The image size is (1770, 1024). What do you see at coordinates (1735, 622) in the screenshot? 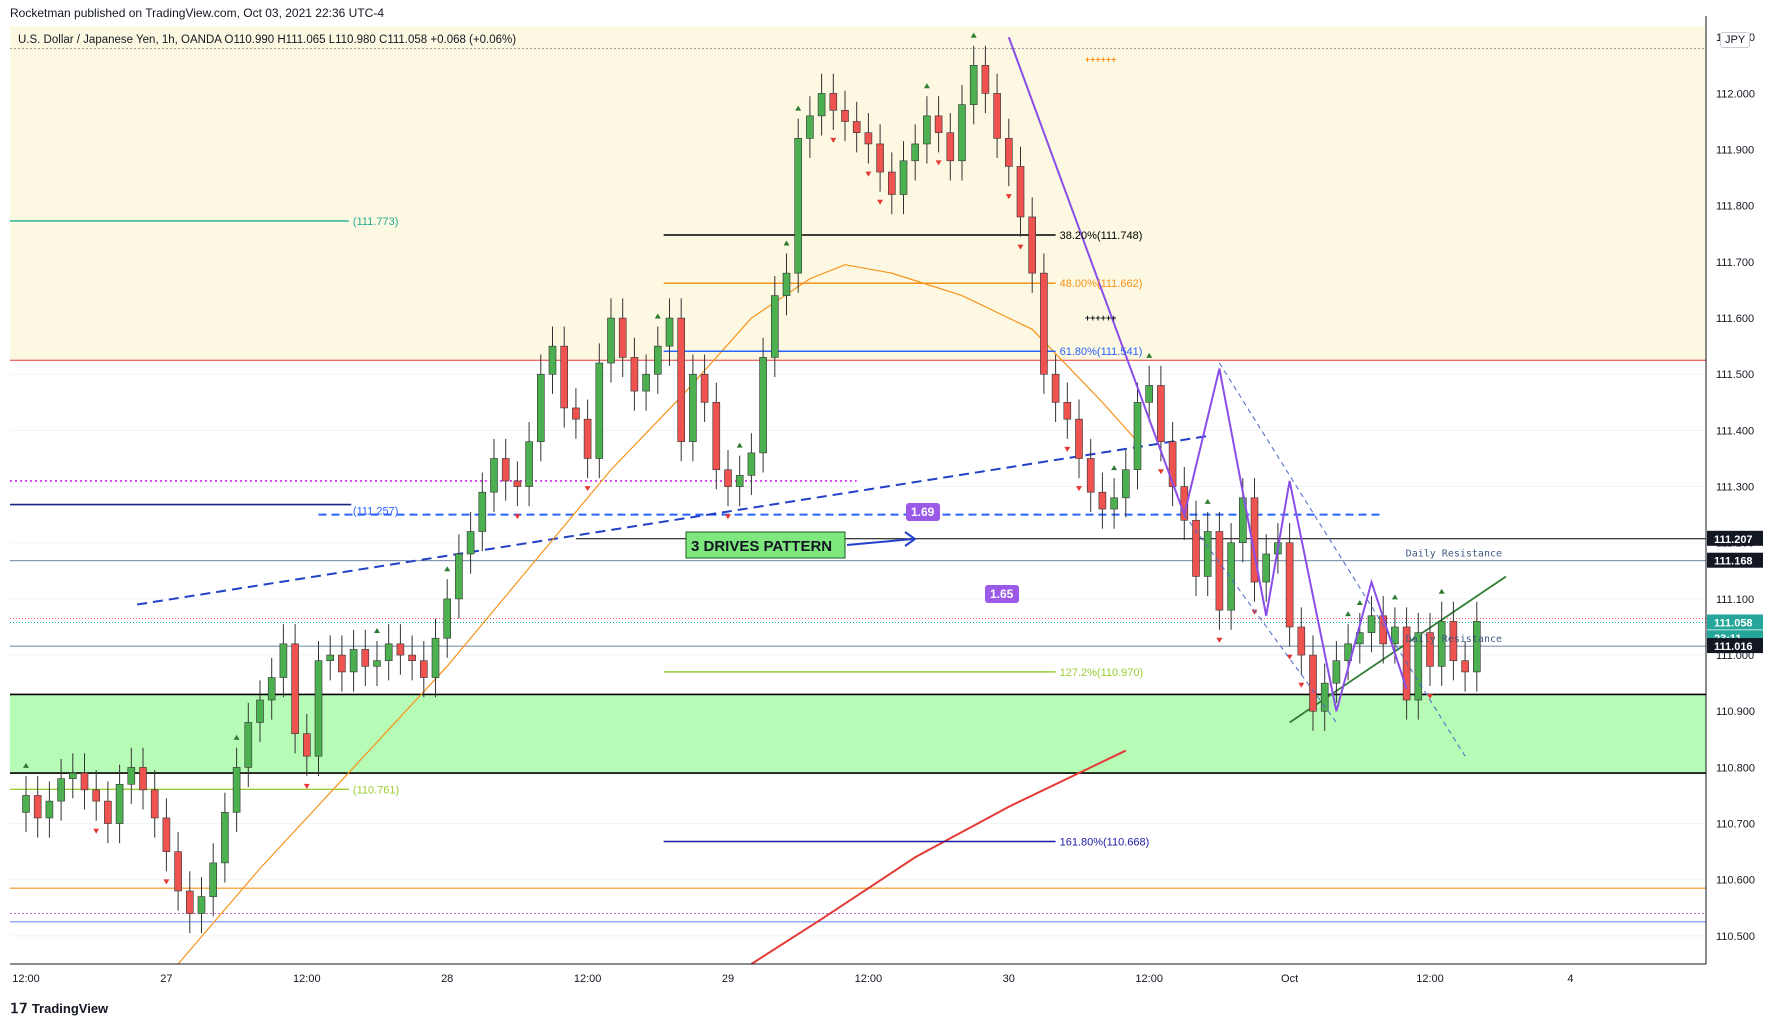
I see `price-tag` at bounding box center [1735, 622].